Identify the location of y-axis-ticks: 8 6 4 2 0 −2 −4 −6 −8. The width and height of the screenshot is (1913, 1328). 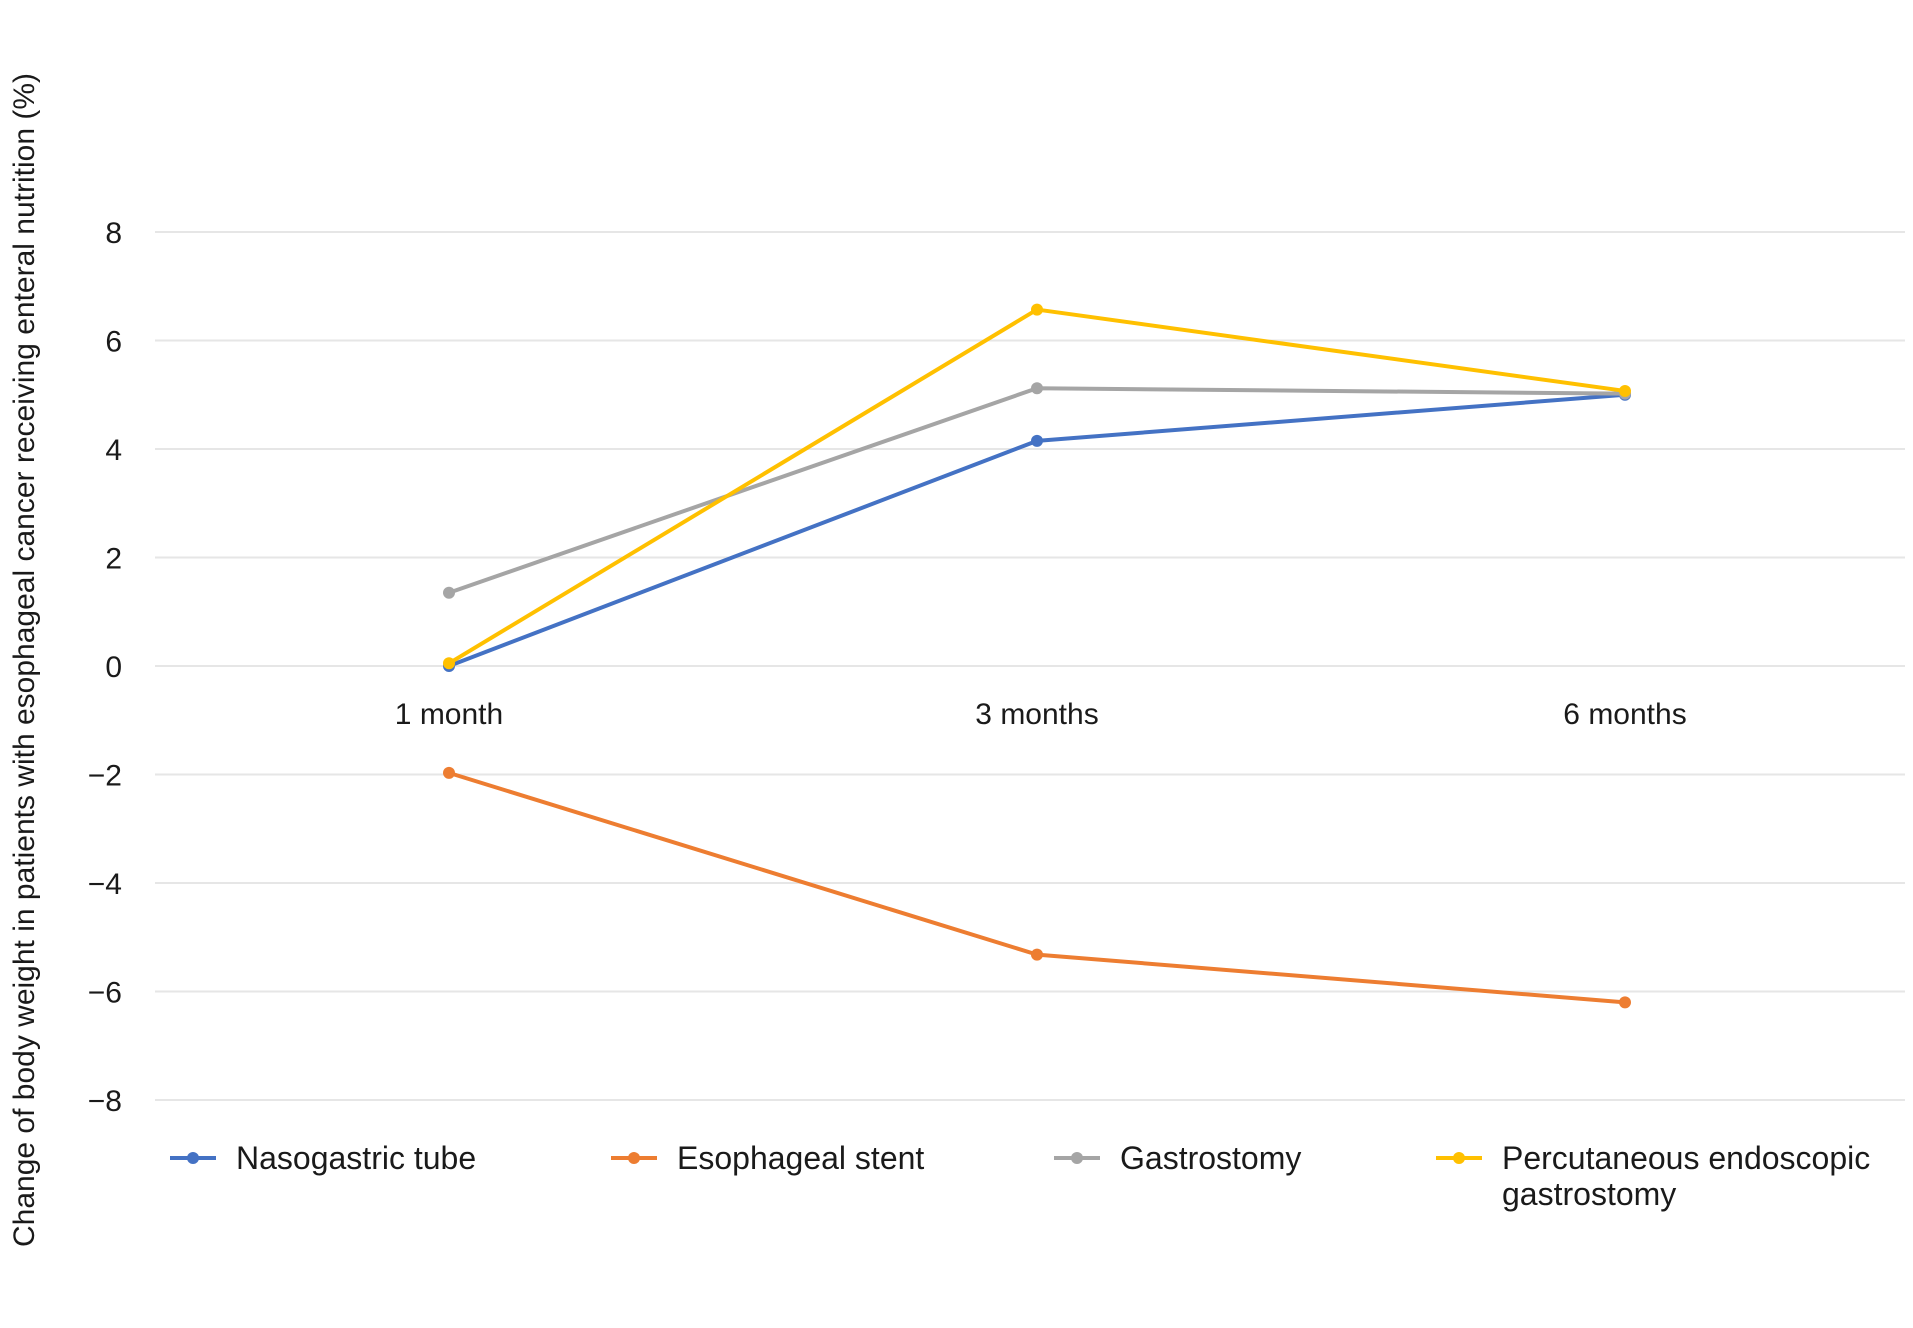
(105, 667).